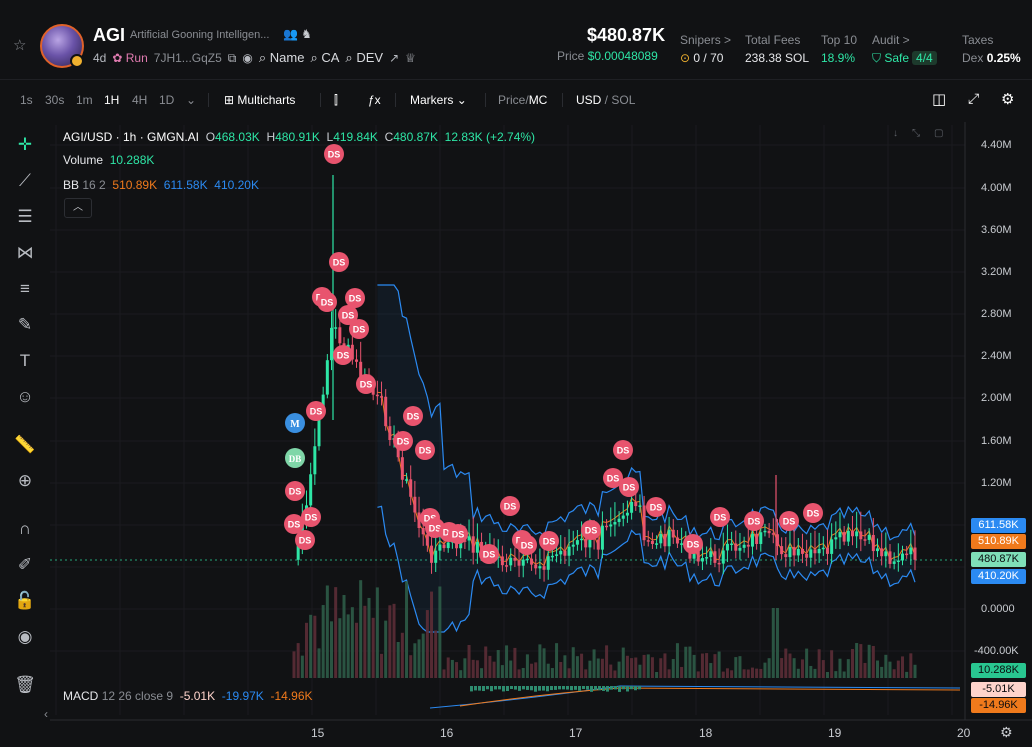  What do you see at coordinates (247, 58) in the screenshot?
I see `social-icon: ◉` at bounding box center [247, 58].